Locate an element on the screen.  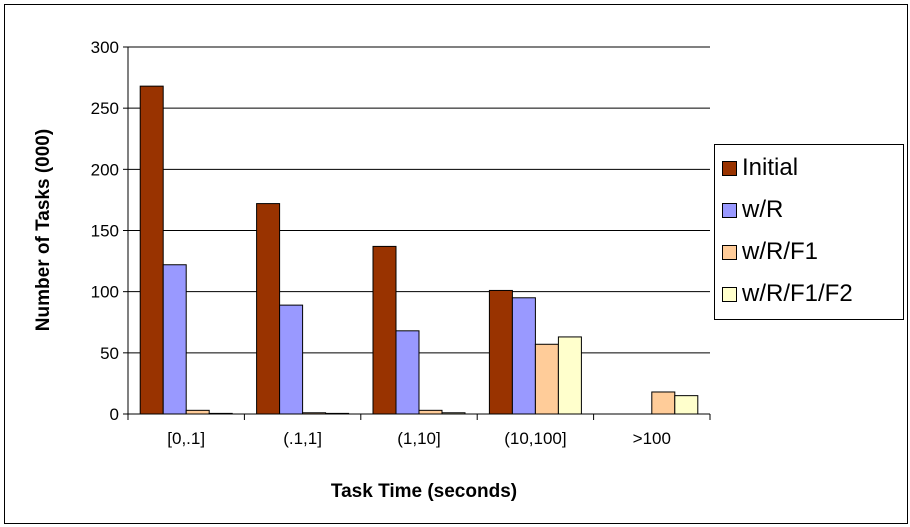
legend-item-initial: Initial is located at coordinates (756, 168).